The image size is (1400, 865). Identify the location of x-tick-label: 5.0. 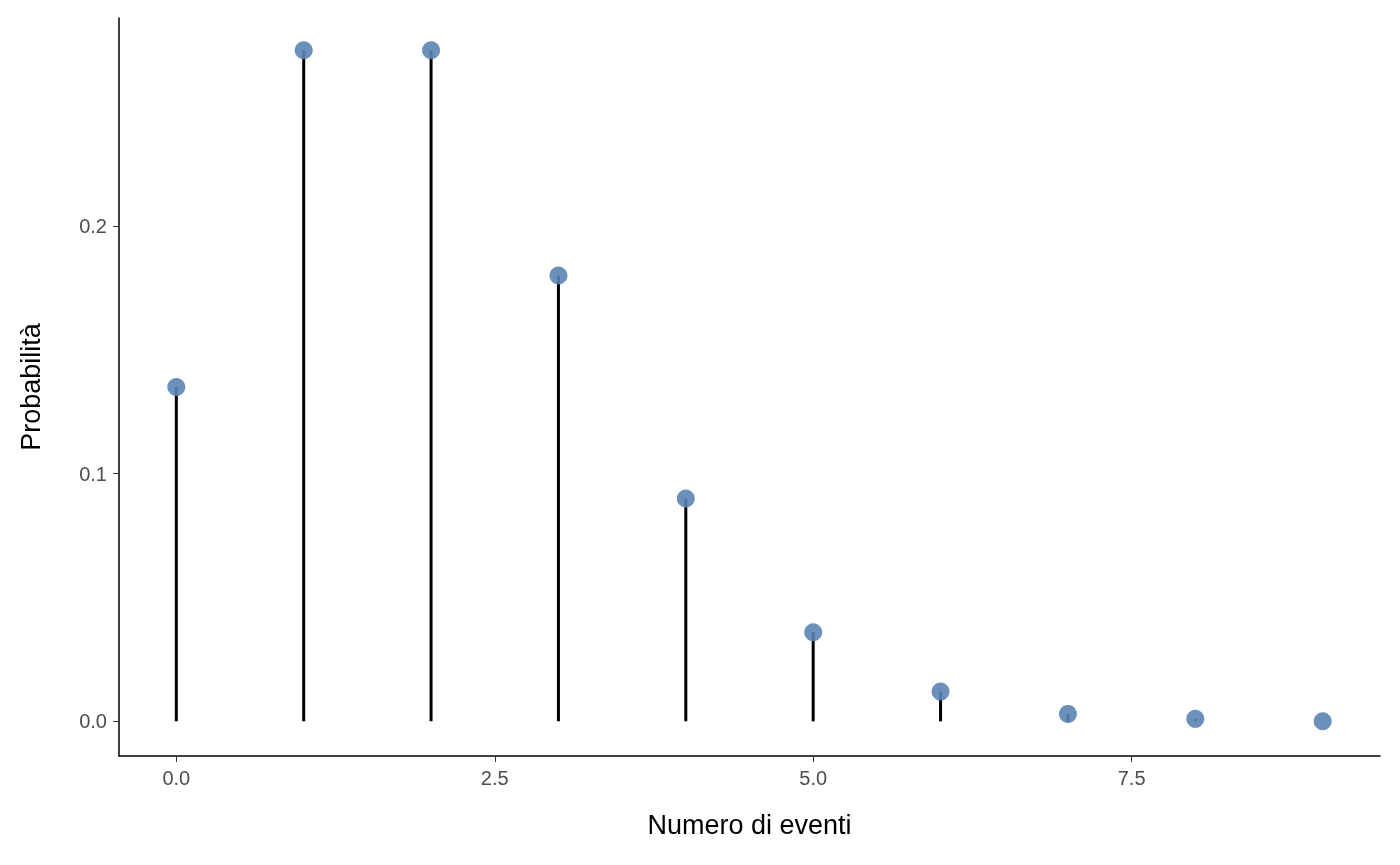
(813, 778).